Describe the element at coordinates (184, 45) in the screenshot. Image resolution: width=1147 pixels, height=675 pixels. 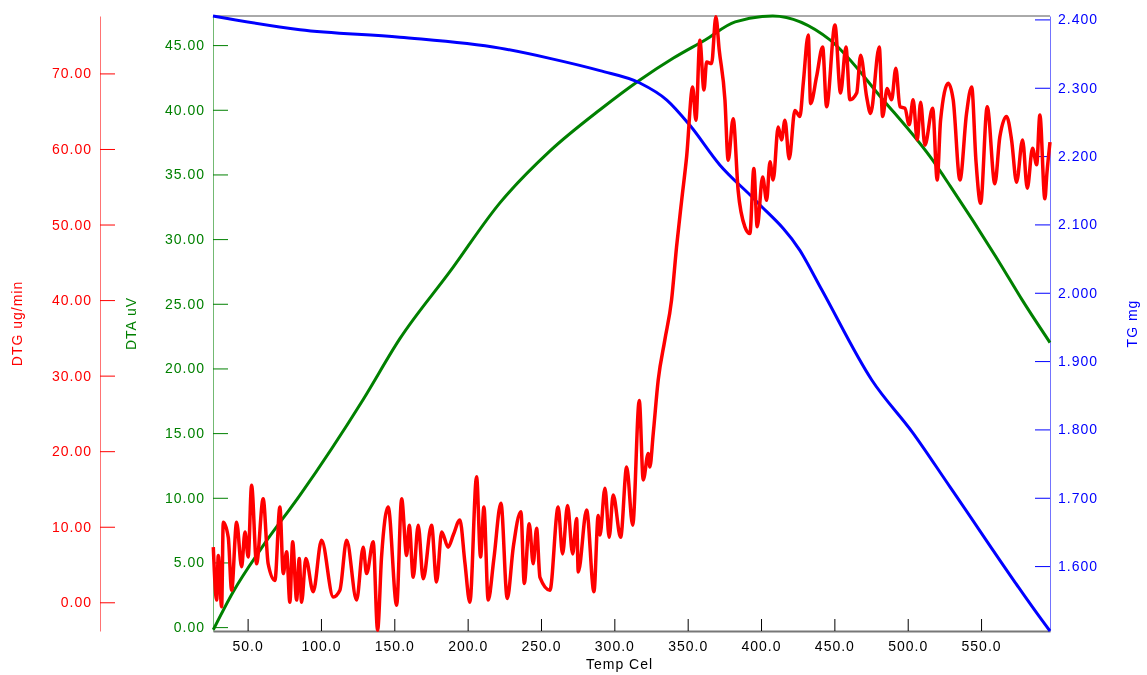
I see `y-tick-label: 45.00` at that location.